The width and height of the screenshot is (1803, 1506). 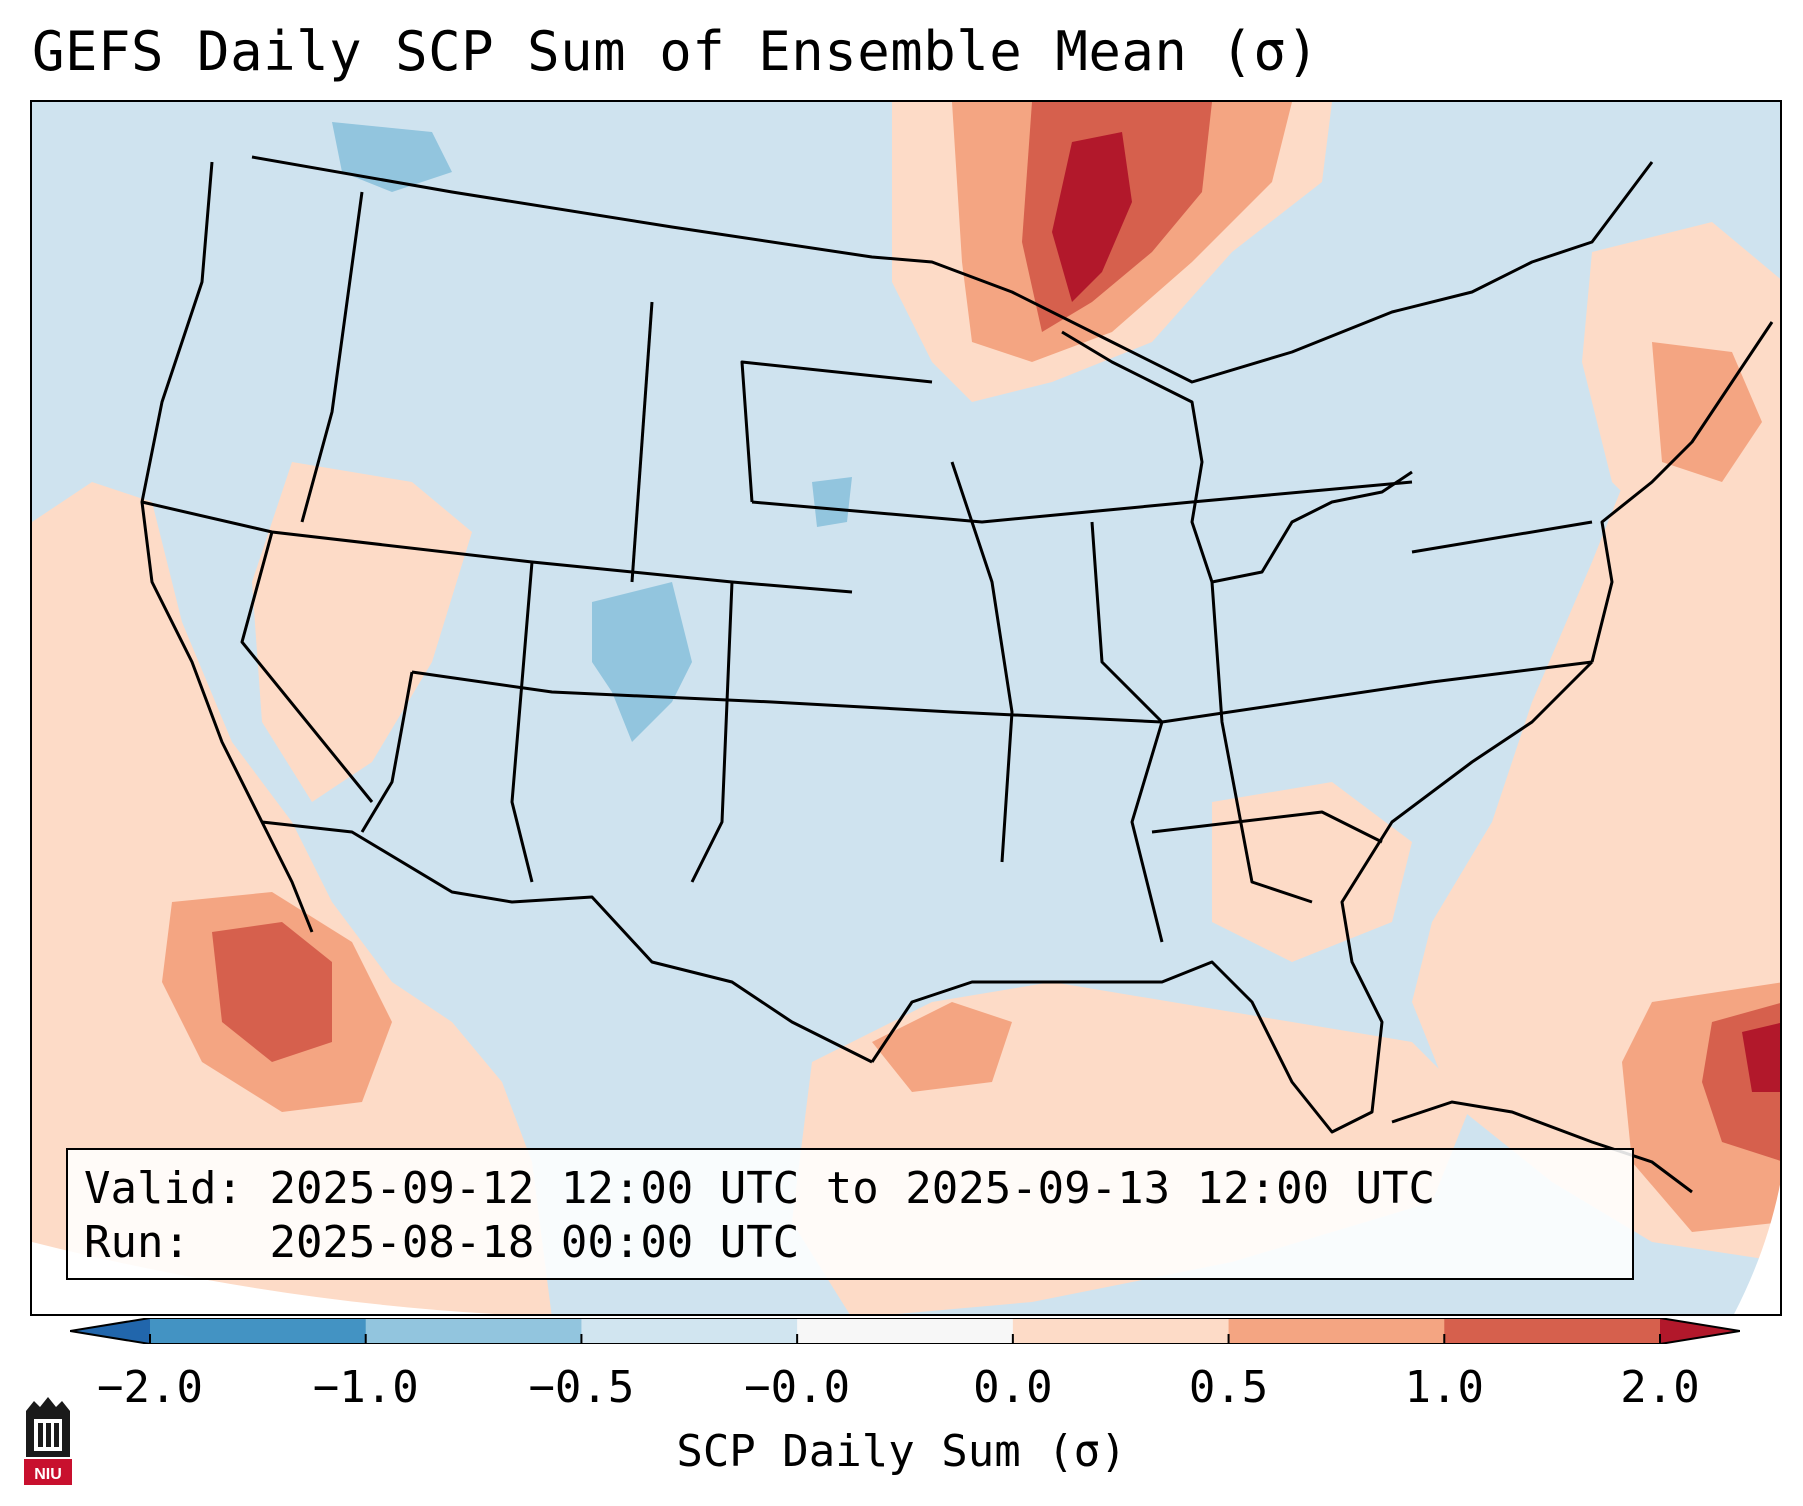 What do you see at coordinates (1660, 1387) in the screenshot?
I see `colorbar-tick-label: 2.0` at bounding box center [1660, 1387].